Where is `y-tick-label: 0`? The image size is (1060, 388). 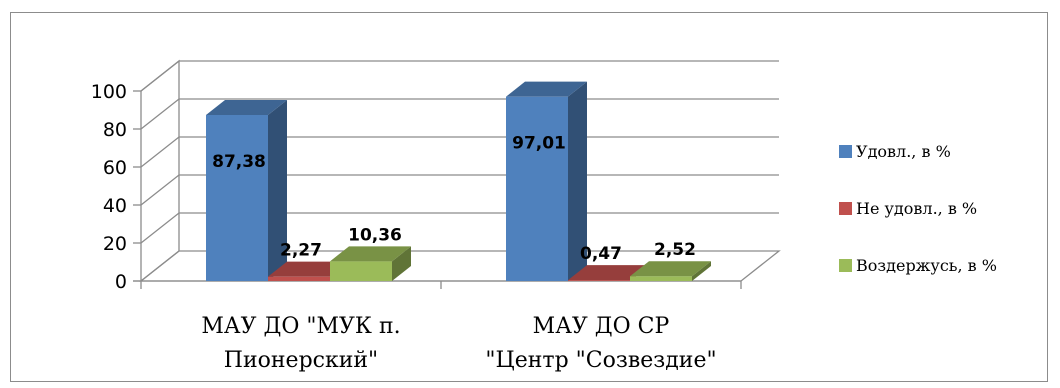
y-tick-label: 0 is located at coordinates (121, 282).